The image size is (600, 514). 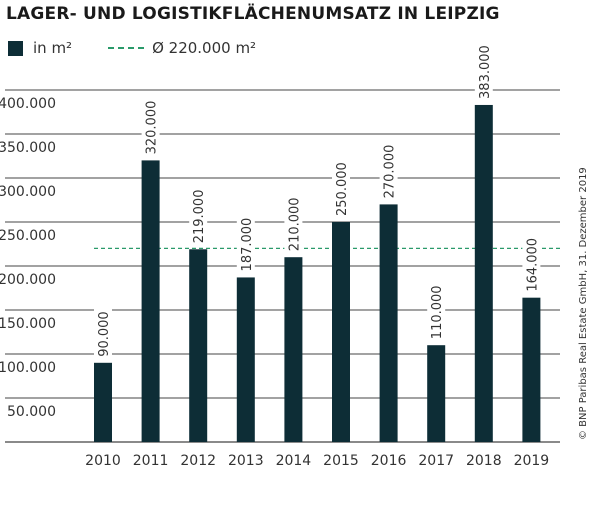 I want to click on y-tick-label: 350.000, so click(x=28, y=148).